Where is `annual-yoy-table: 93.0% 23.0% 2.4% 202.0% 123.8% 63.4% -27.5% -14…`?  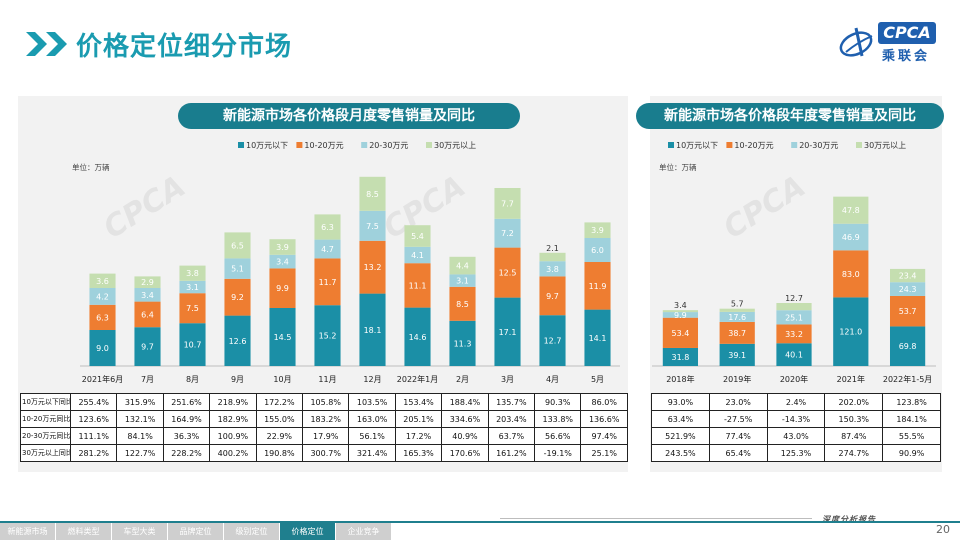
annual-yoy-table: 93.0% 23.0% 2.4% 202.0% 123.8% 63.4% -27.5% -14… is located at coordinates (796, 427).